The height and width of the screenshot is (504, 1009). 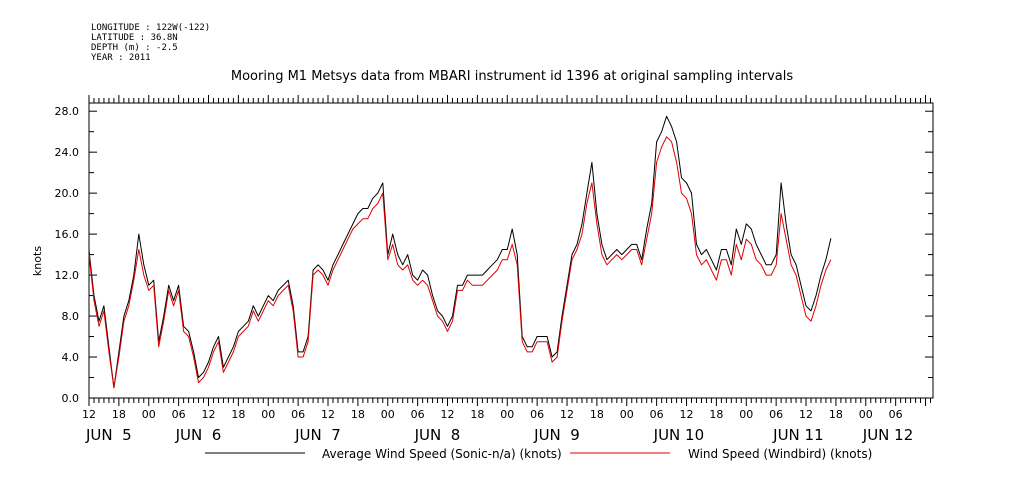 What do you see at coordinates (134, 38) in the screenshot?
I see `meta-latitude: LATITUDE : 36.8N` at bounding box center [134, 38].